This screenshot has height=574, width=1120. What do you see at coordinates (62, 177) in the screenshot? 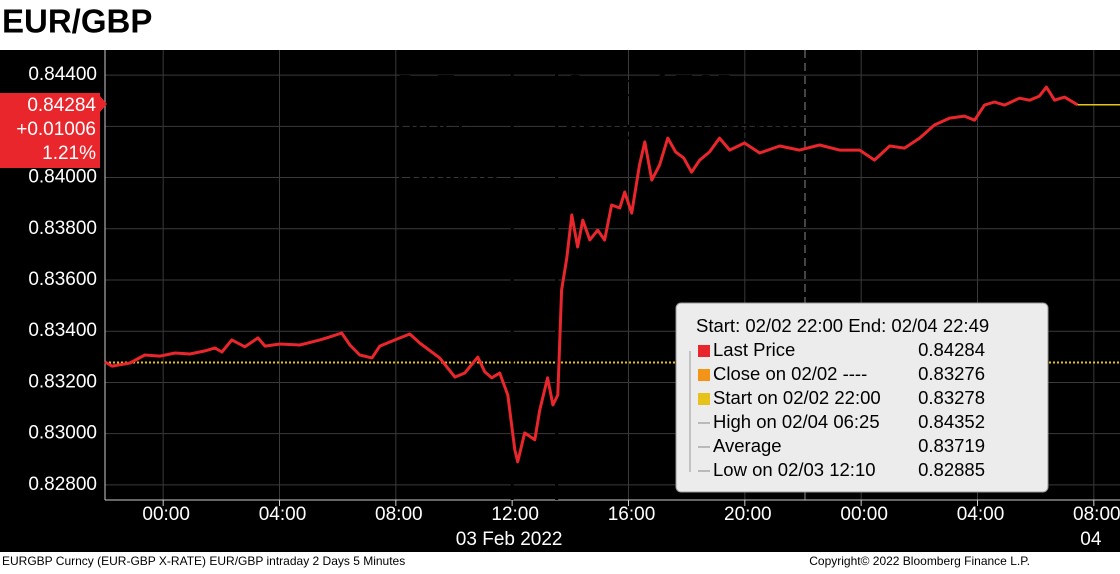
I see `y-tick-label: 0.84000` at bounding box center [62, 177].